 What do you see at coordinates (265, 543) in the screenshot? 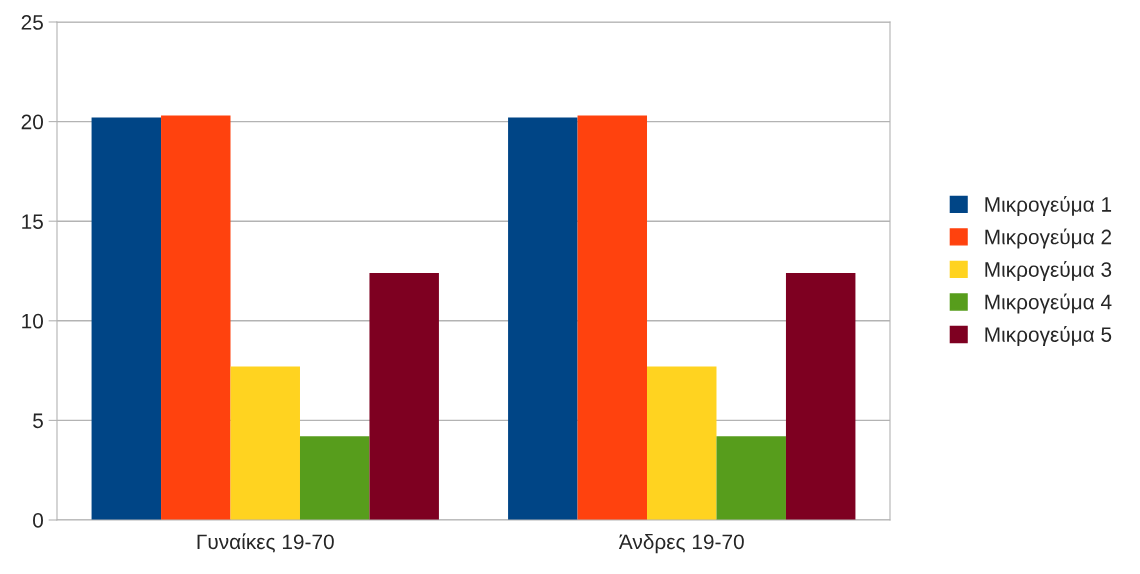
I see `x-tick-label: Γυναίκες 19-70` at bounding box center [265, 543].